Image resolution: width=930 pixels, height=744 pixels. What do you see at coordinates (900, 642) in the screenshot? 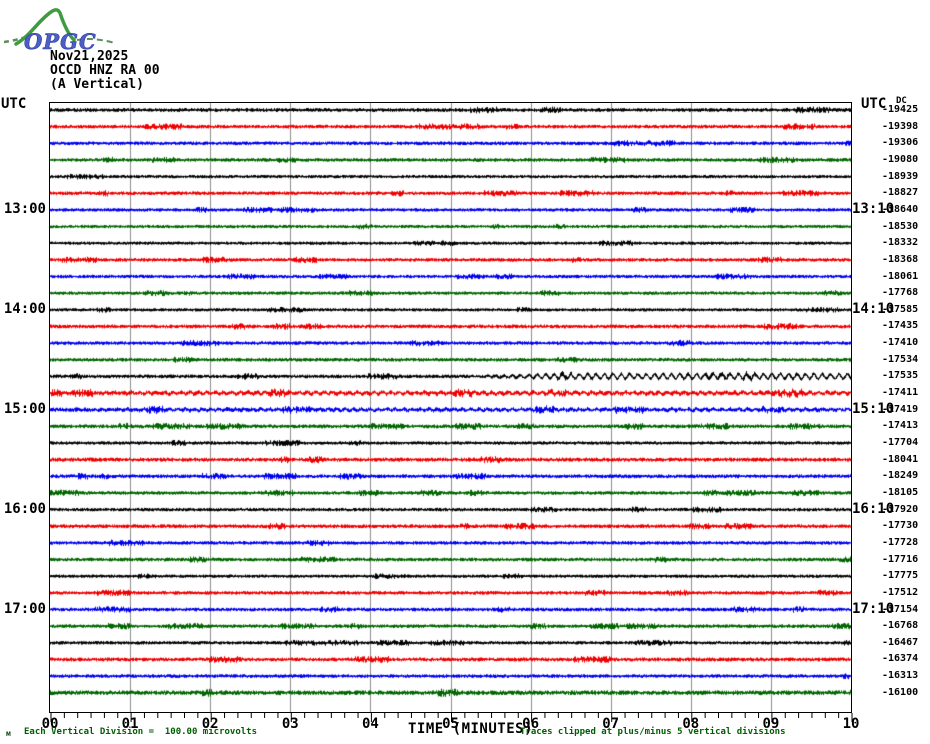
I see `dc-value: -16467` at bounding box center [900, 642].